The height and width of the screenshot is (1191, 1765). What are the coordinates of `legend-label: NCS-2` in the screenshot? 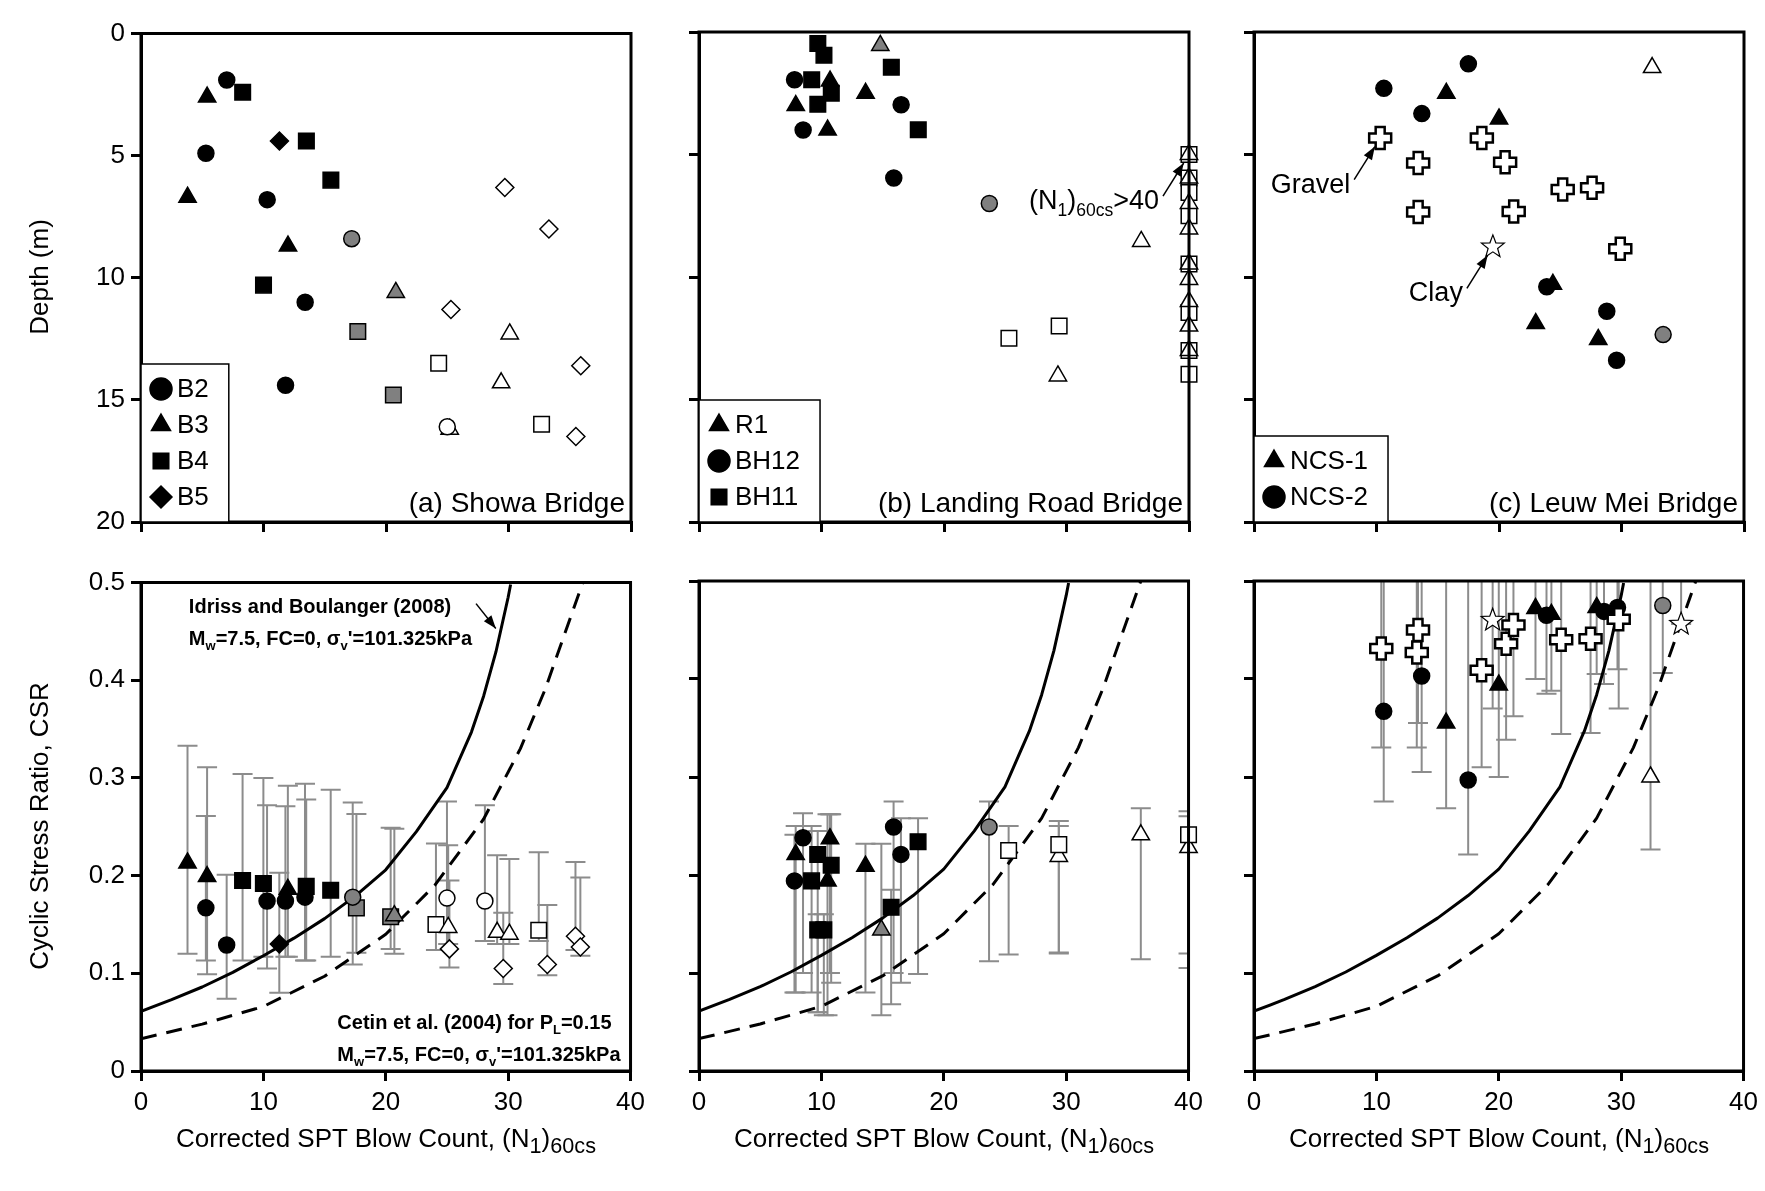 It's located at (1329, 496).